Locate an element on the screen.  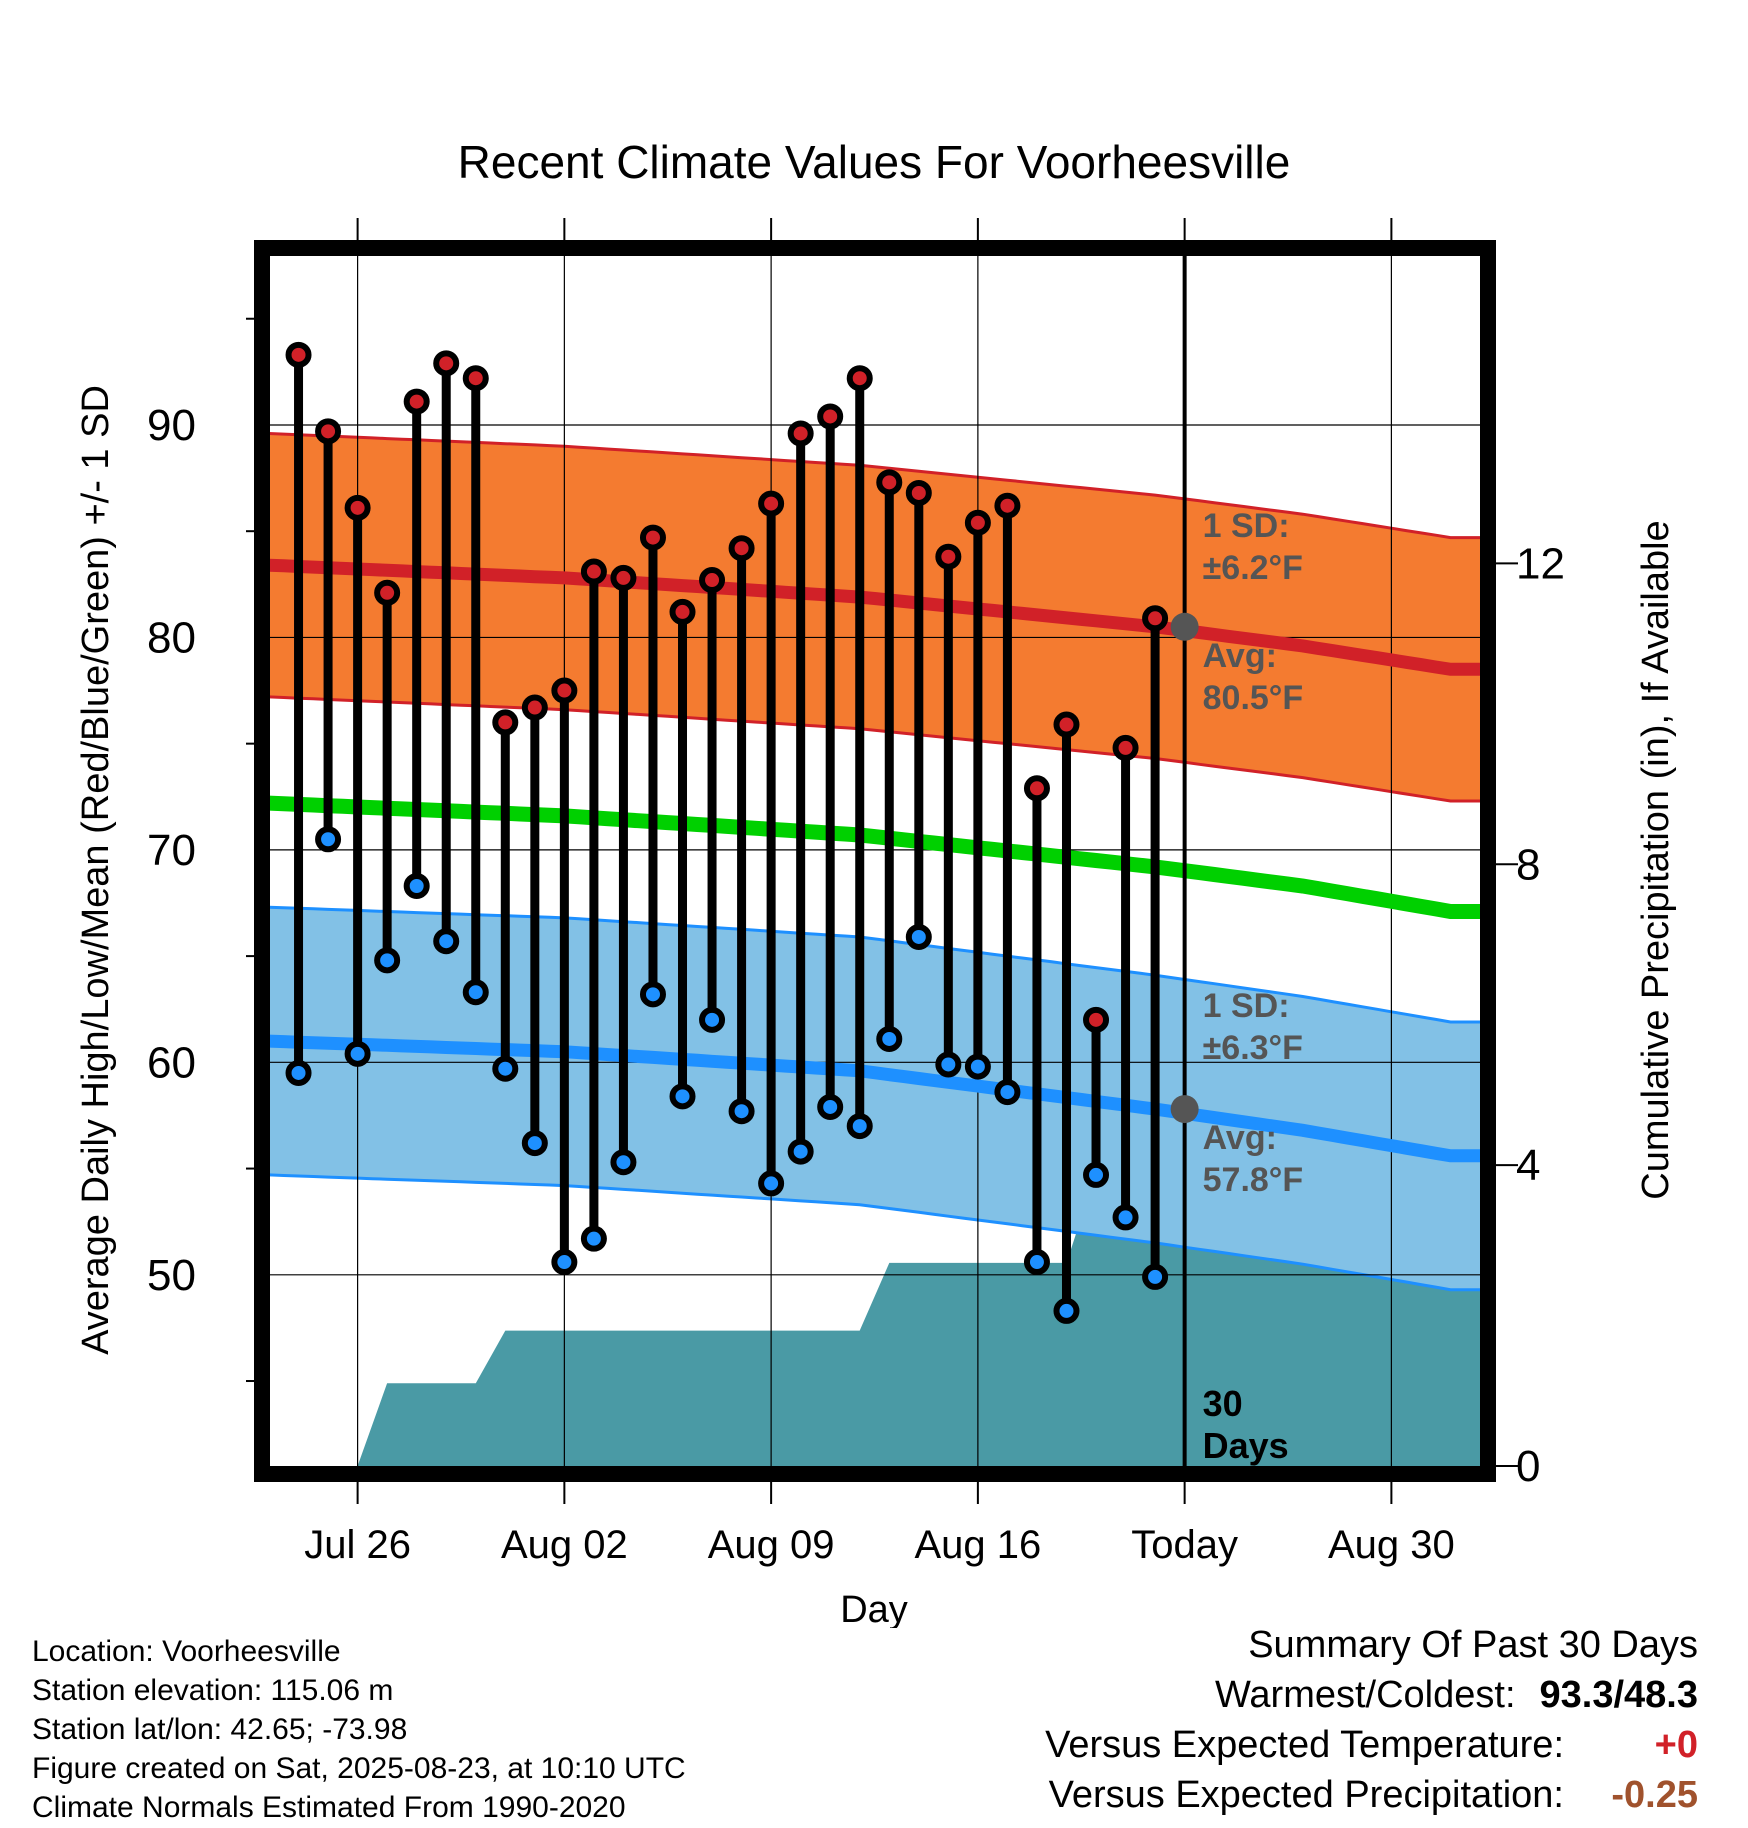
precip-value: -0.25 is located at coordinates (1654, 1795).